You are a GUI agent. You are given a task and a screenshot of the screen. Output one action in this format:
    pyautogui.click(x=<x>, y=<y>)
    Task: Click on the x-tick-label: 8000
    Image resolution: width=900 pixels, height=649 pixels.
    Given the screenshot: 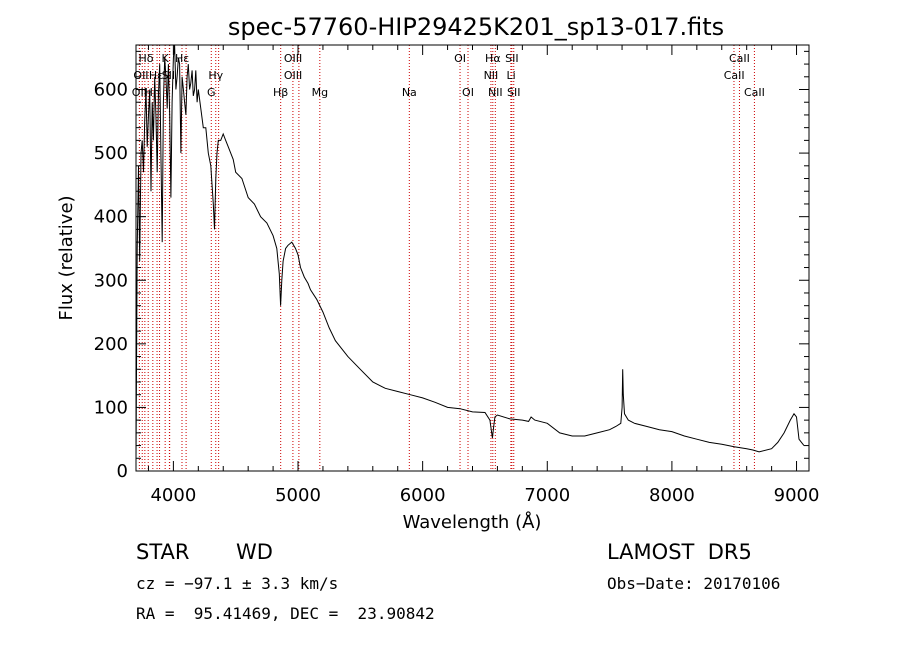 What is the action you would take?
    pyautogui.click(x=672, y=495)
    